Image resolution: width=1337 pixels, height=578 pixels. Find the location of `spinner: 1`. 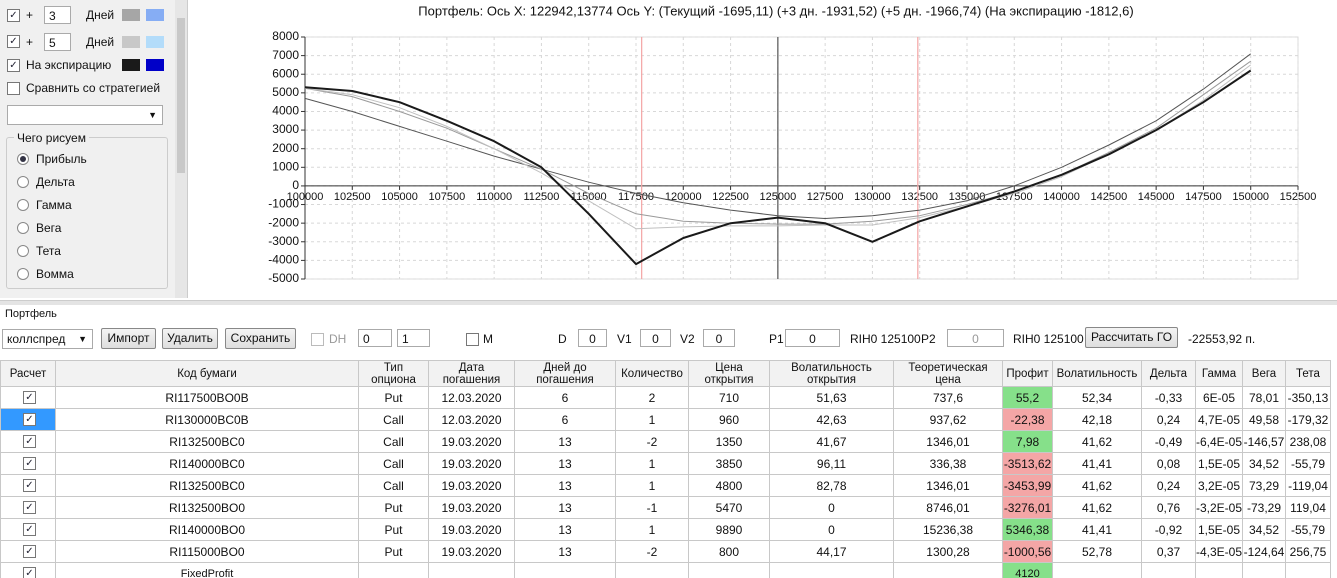

spinner: 1 is located at coordinates (413, 338).